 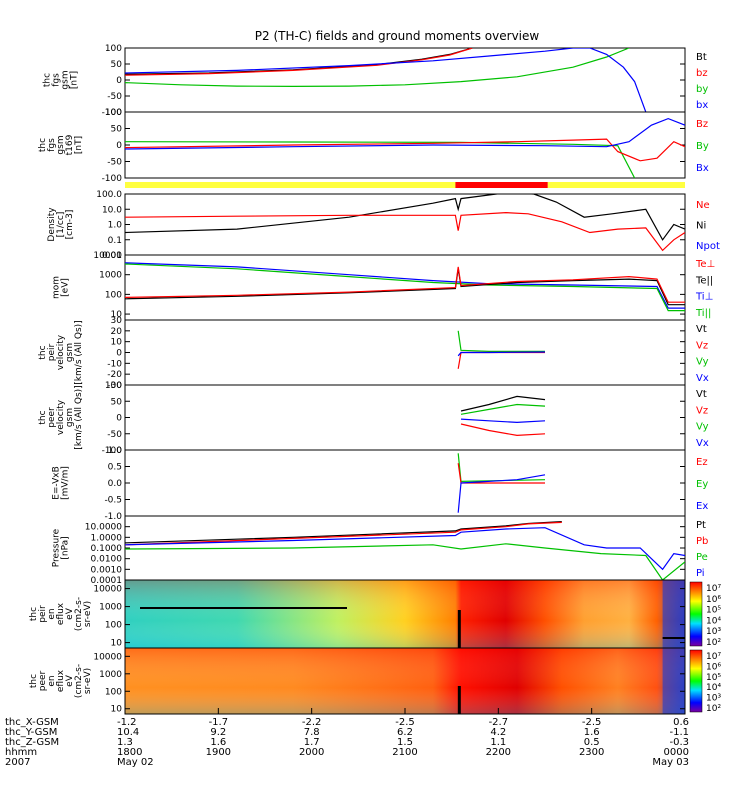 What do you see at coordinates (57, 547) in the screenshot?
I see `y-axis-label-line: Pressure` at bounding box center [57, 547].